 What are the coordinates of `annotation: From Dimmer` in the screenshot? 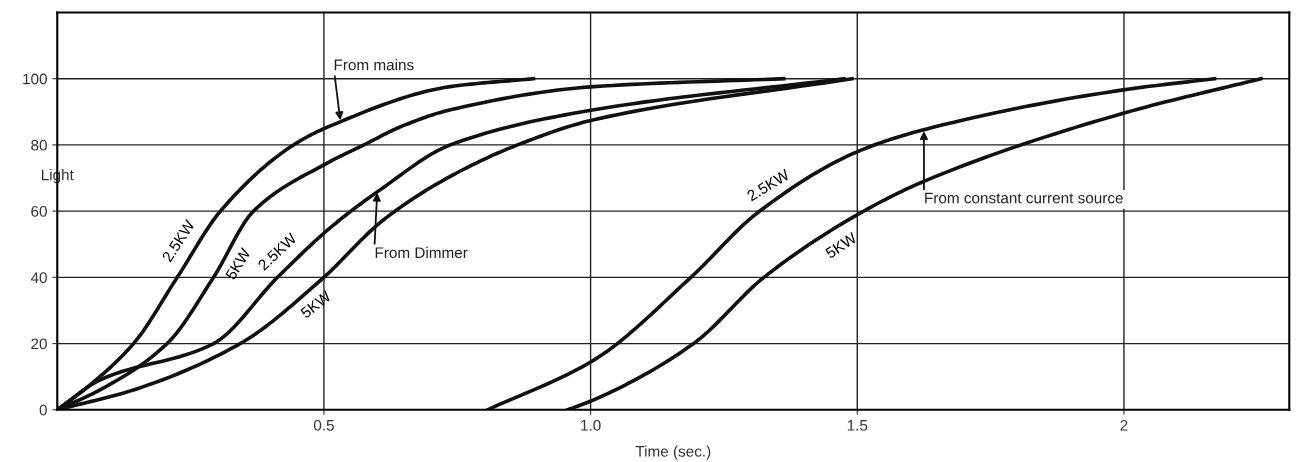 It's located at (421, 252).